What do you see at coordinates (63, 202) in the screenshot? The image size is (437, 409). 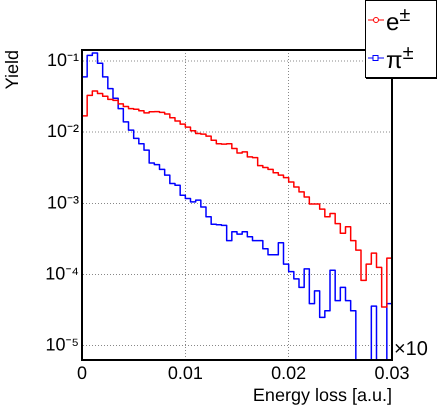 I see `y-tick-label: 10⁻³` at bounding box center [63, 202].